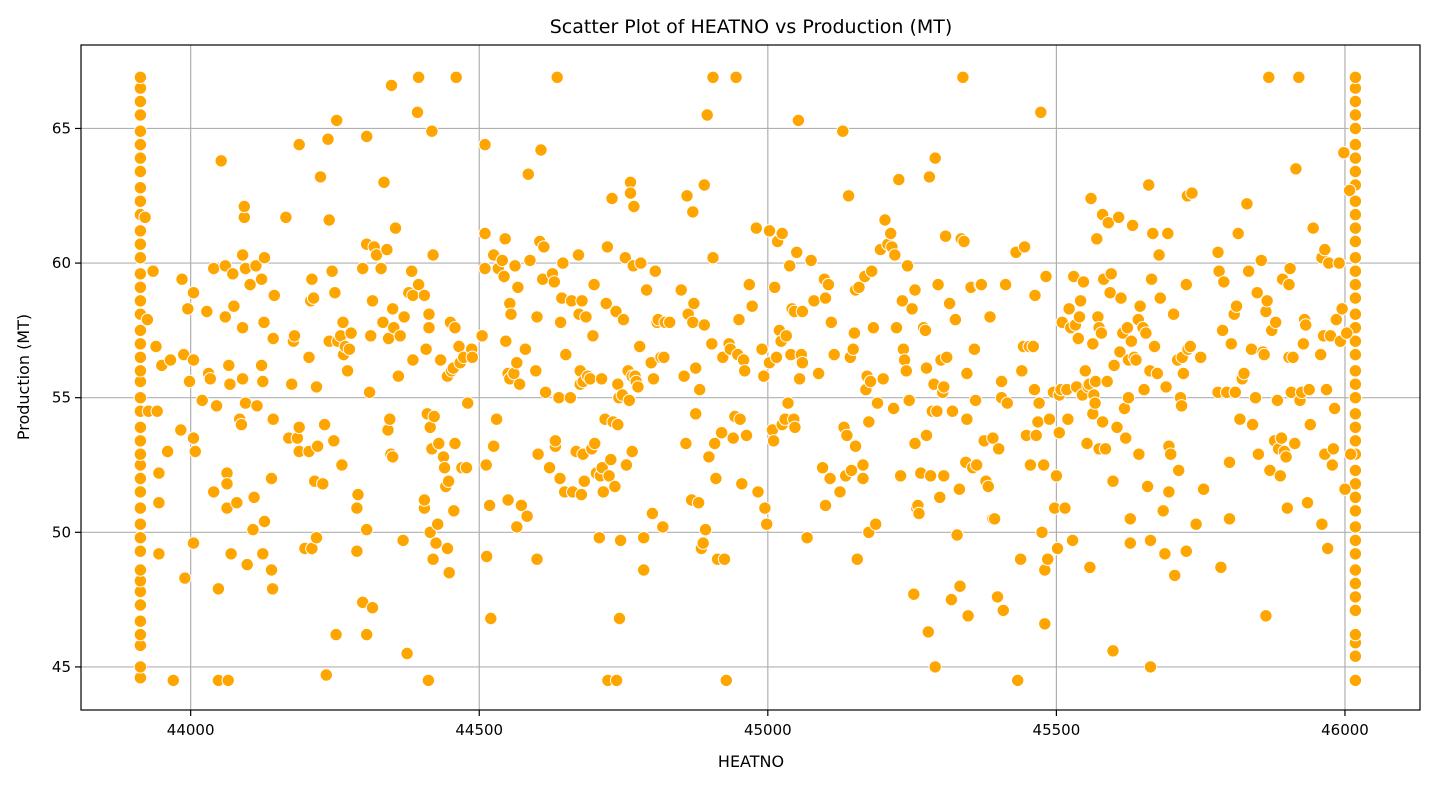 This screenshot has width=1434, height=785. What do you see at coordinates (1345, 730) in the screenshot?
I see `x-tick-label-4: 46000` at bounding box center [1345, 730].